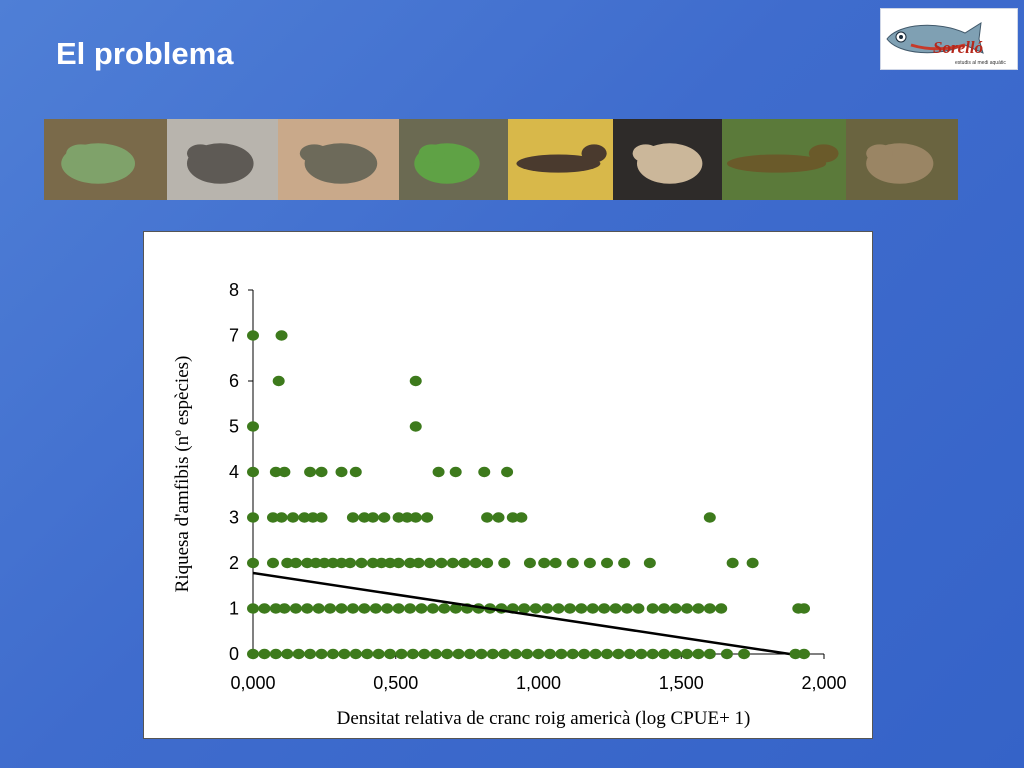  What do you see at coordinates (252, 683) in the screenshot?
I see `x-tick-label: 0,000` at bounding box center [252, 683].